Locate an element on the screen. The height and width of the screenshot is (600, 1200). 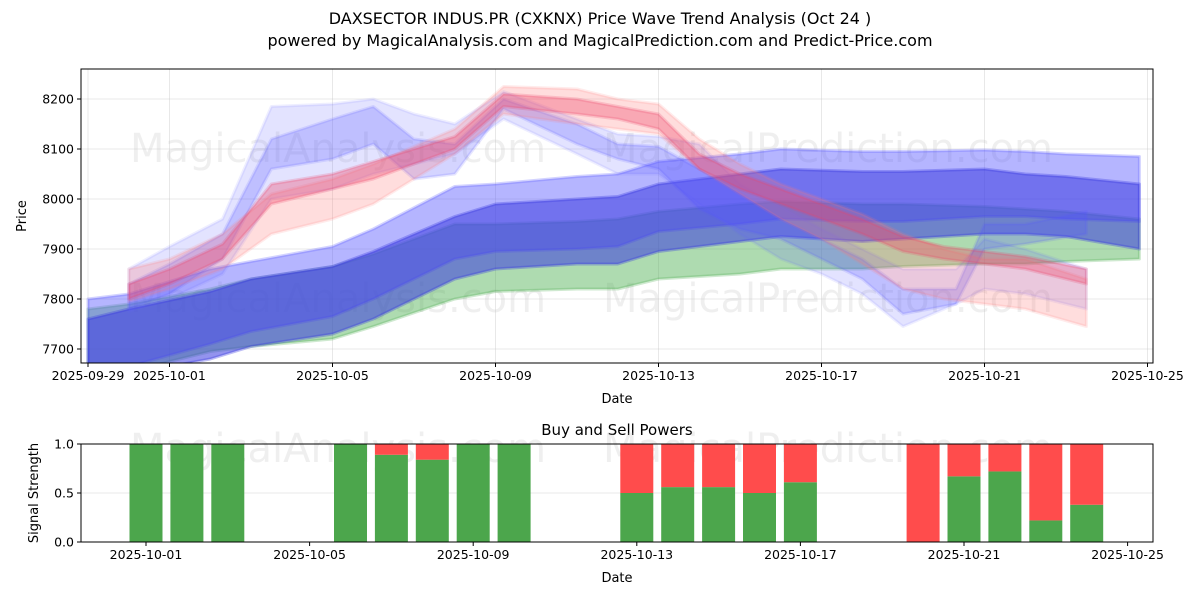
bottom-ytick-label: 1.0 is located at coordinates (64, 444).